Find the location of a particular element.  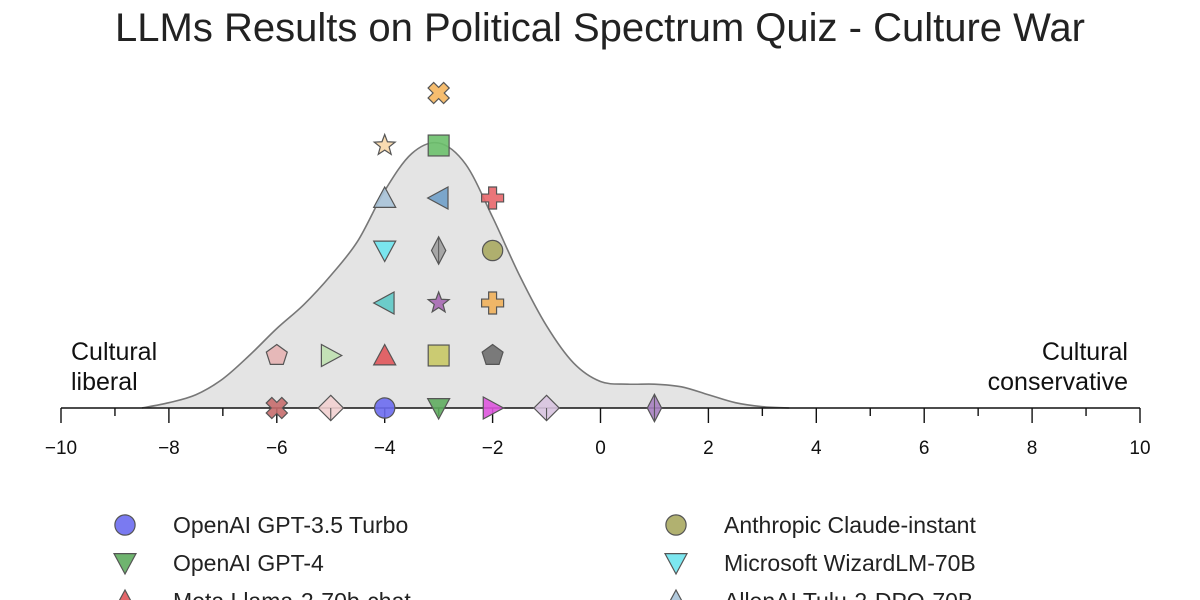

x-tick-label: 0 is located at coordinates (600, 448).